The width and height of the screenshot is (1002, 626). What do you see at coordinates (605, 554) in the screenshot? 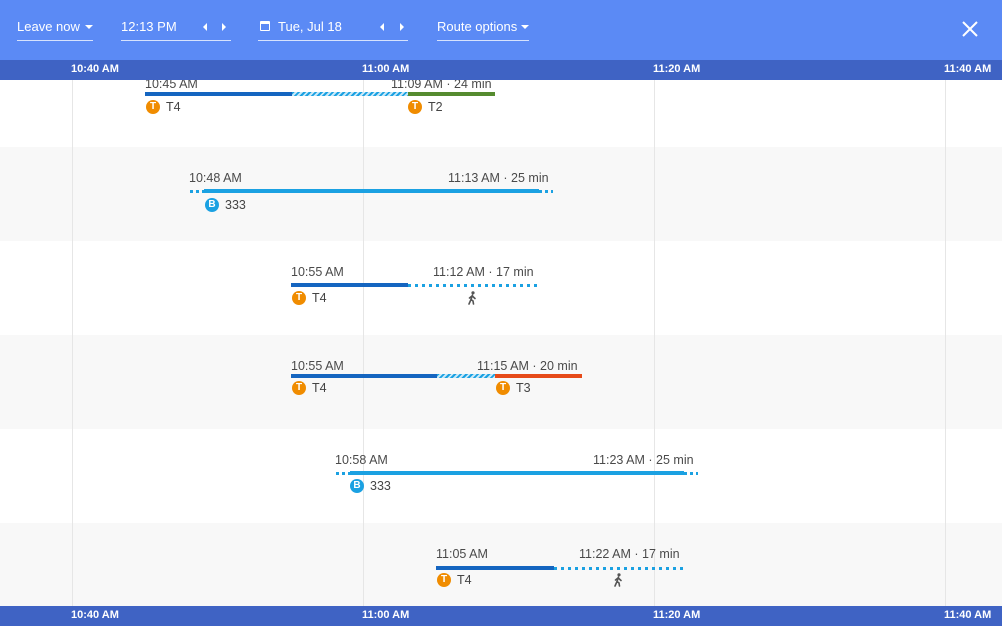
I see `arrive-time: 11:22 AM` at bounding box center [605, 554].